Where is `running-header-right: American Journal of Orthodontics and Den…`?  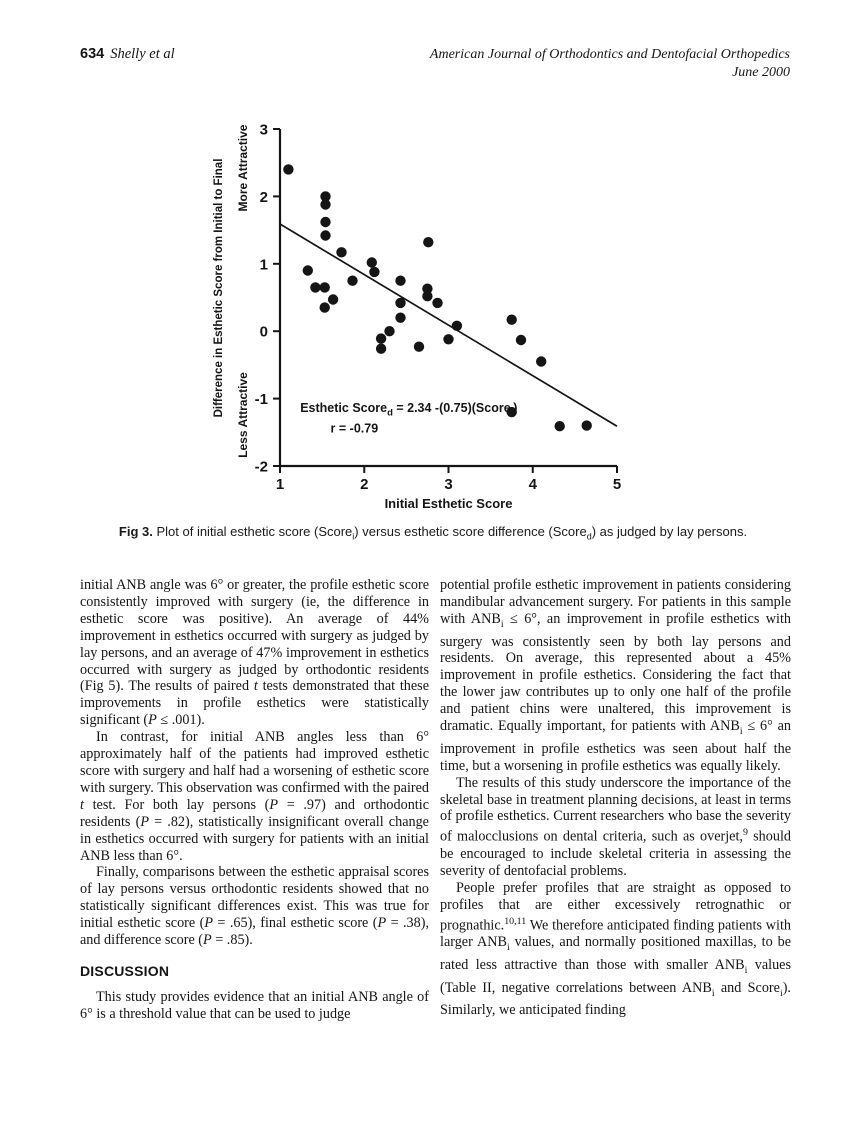 running-header-right: American Journal of Orthodontics and Den… is located at coordinates (610, 64).